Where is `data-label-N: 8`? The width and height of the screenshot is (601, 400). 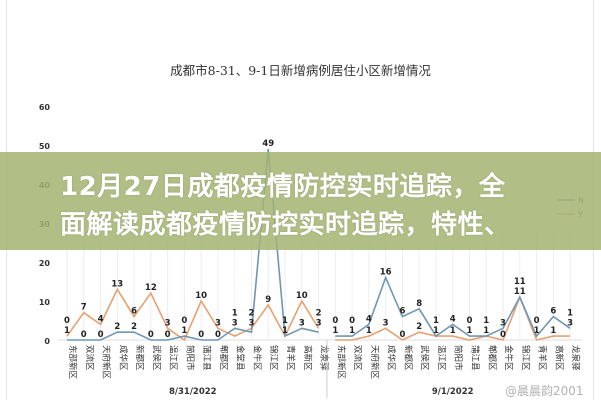
data-label-N: 8 is located at coordinates (419, 304).